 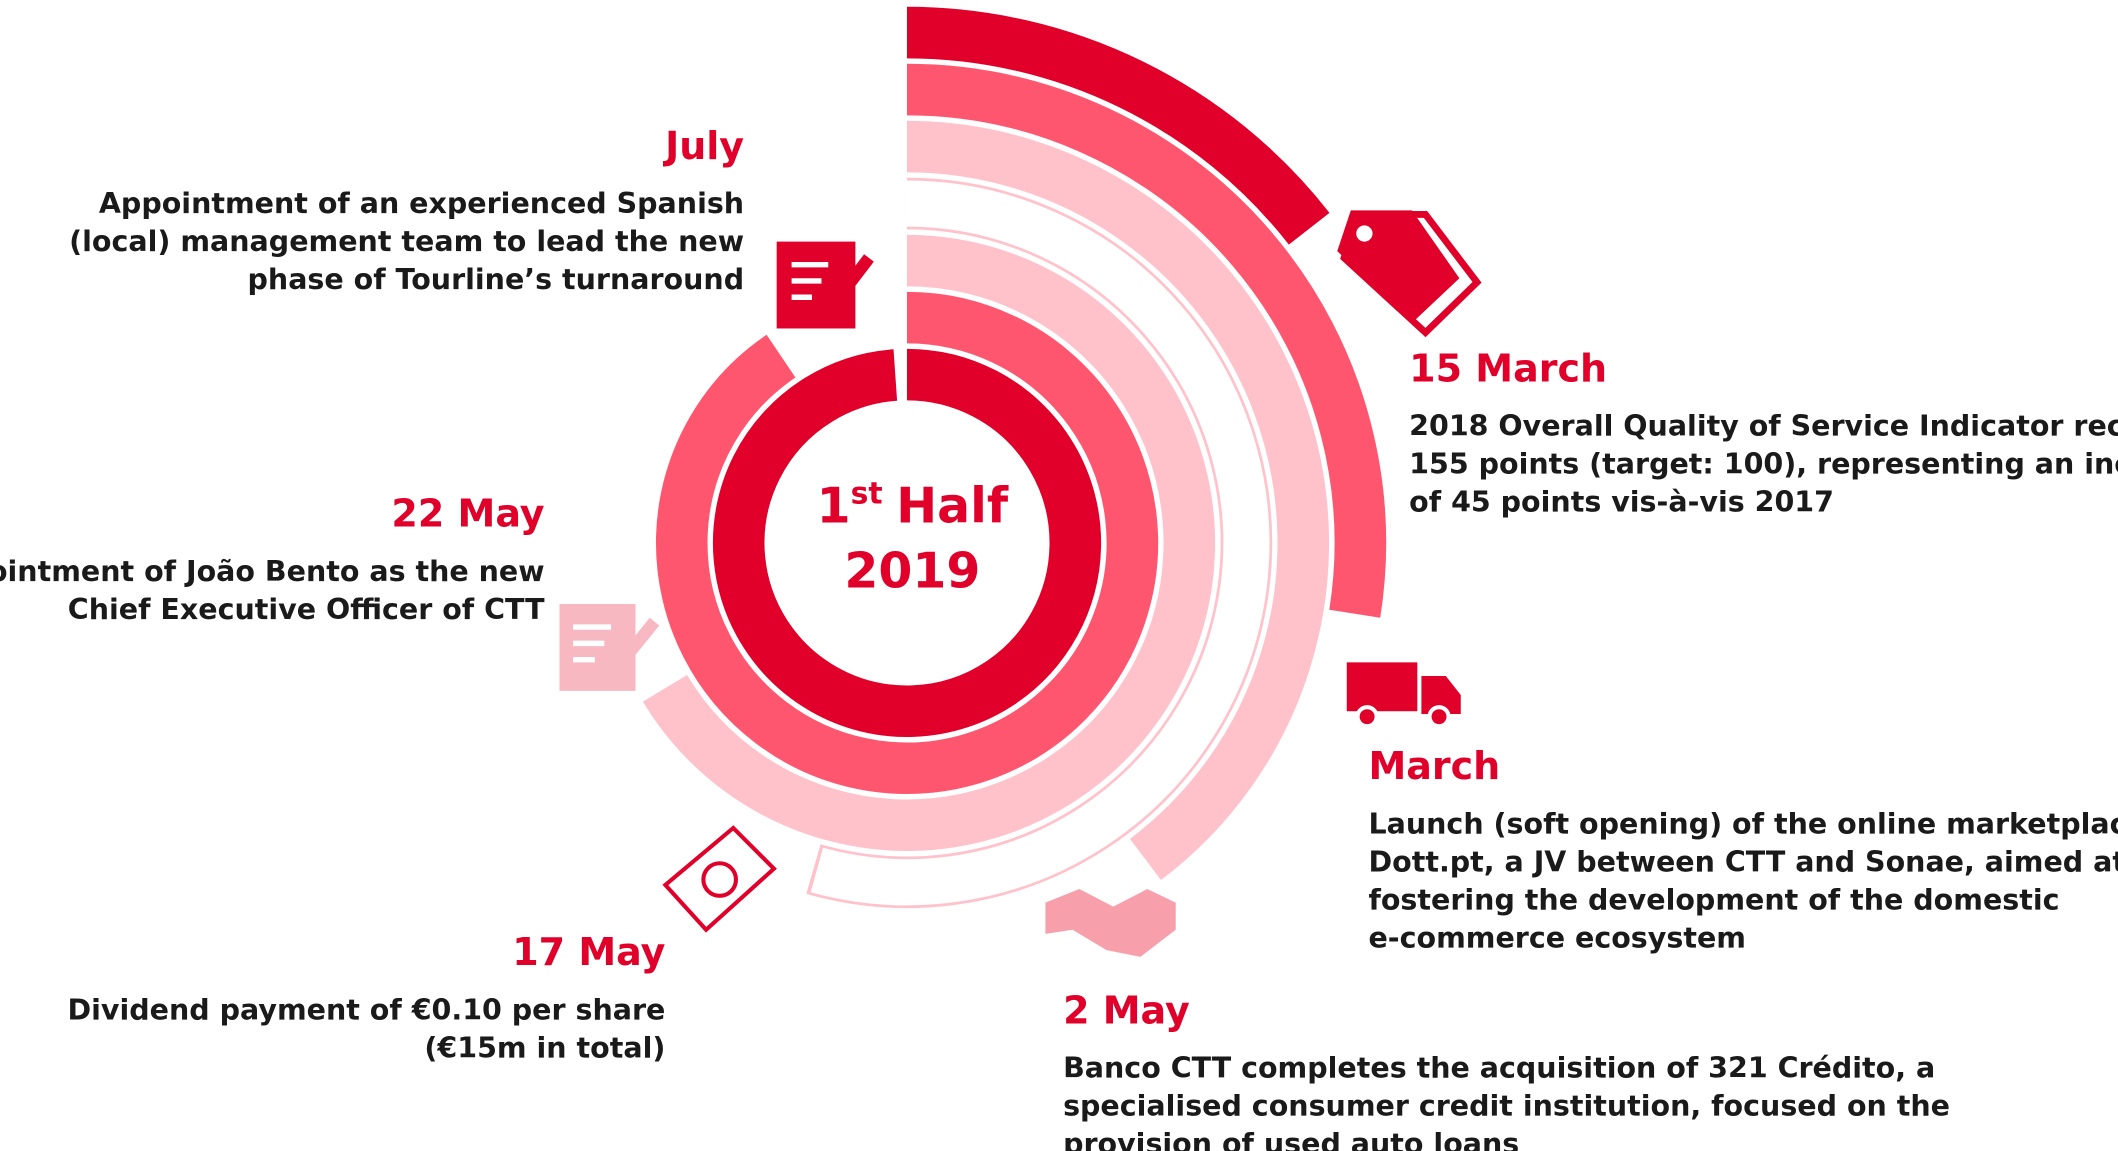 I want to click on center-number: 1, so click(x=834, y=506).